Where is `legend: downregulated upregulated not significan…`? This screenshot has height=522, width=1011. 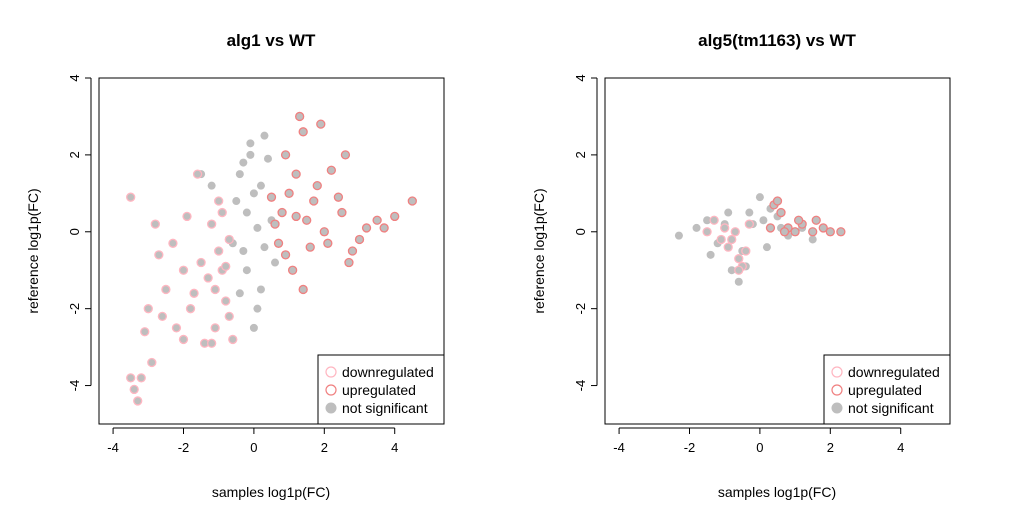 legend: downregulated upregulated not significan… is located at coordinates (381, 389).